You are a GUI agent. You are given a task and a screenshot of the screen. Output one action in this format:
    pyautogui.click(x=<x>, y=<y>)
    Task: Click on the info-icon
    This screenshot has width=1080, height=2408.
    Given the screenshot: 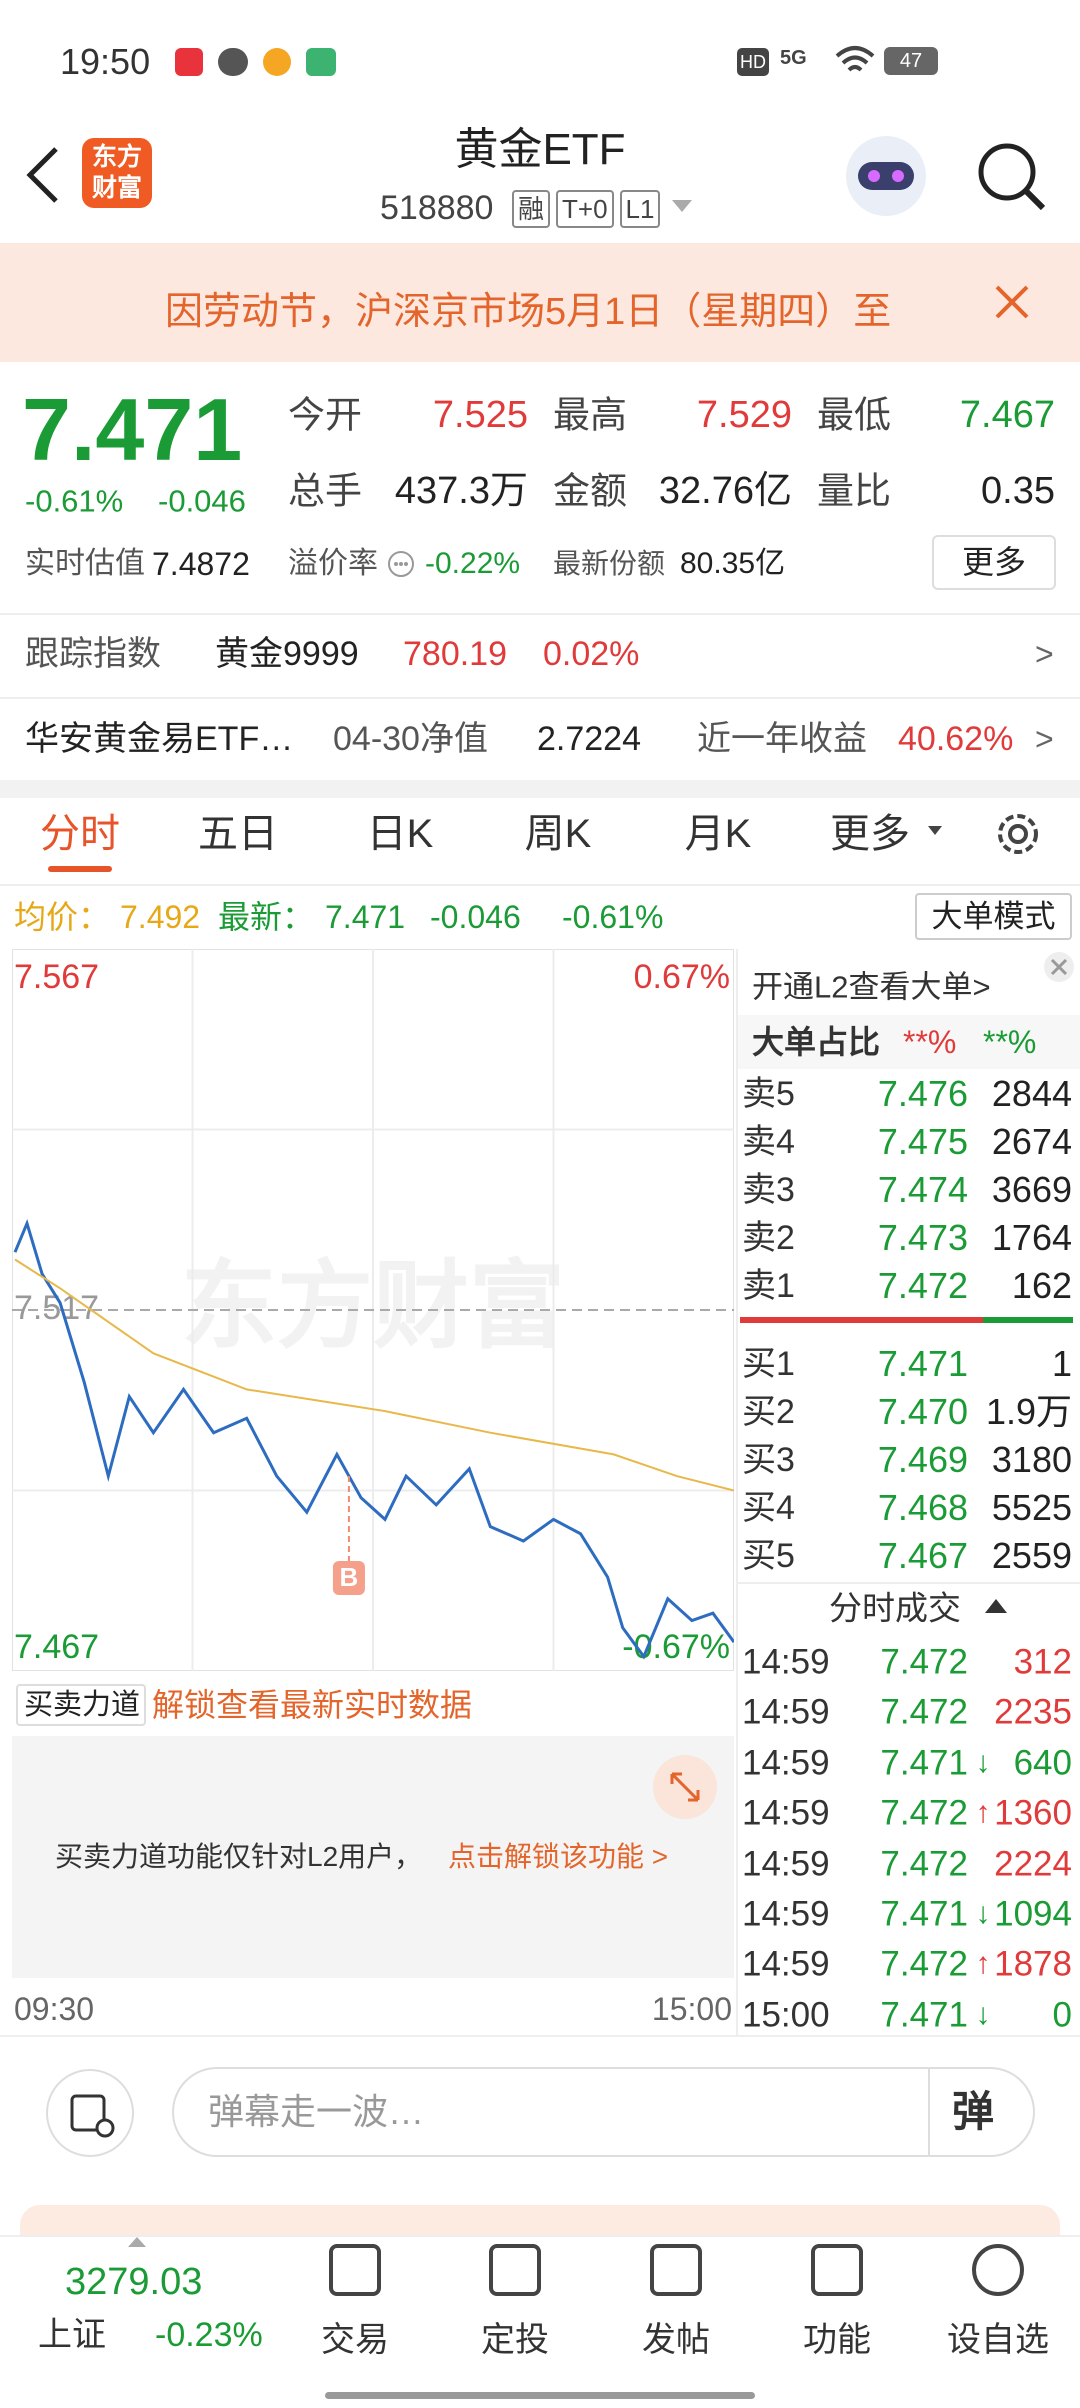 What is the action you would take?
    pyautogui.click(x=401, y=564)
    